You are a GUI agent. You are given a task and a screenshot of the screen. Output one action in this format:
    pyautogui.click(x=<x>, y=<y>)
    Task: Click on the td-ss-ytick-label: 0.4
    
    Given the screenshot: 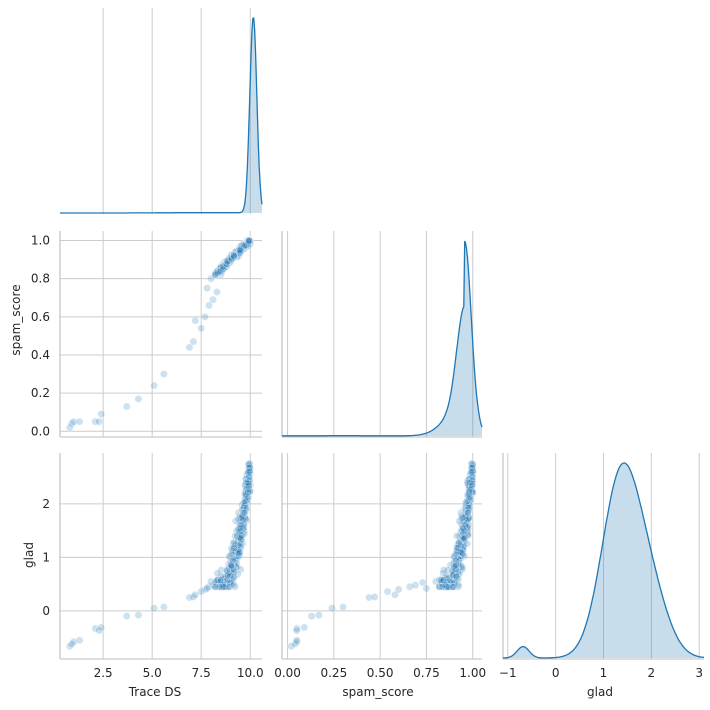 What is the action you would take?
    pyautogui.click(x=40, y=355)
    